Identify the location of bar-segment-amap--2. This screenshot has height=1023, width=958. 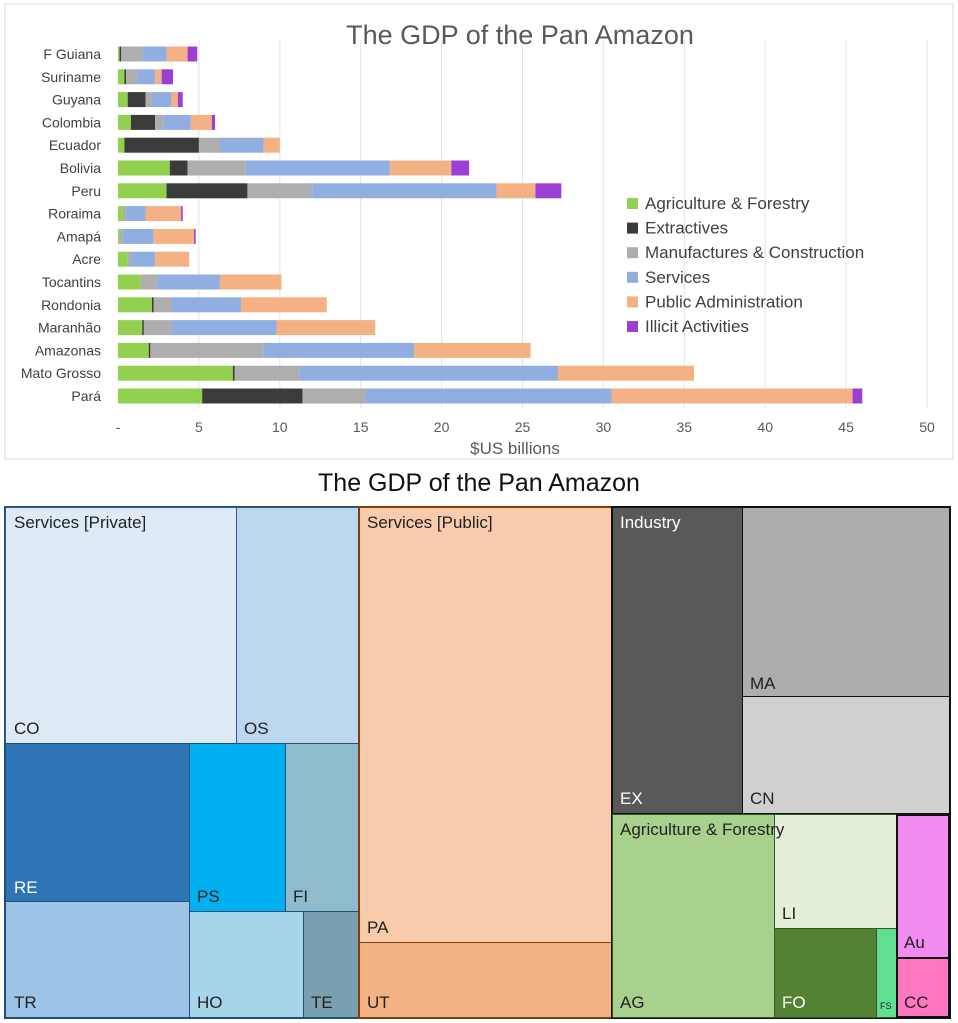
(121, 236).